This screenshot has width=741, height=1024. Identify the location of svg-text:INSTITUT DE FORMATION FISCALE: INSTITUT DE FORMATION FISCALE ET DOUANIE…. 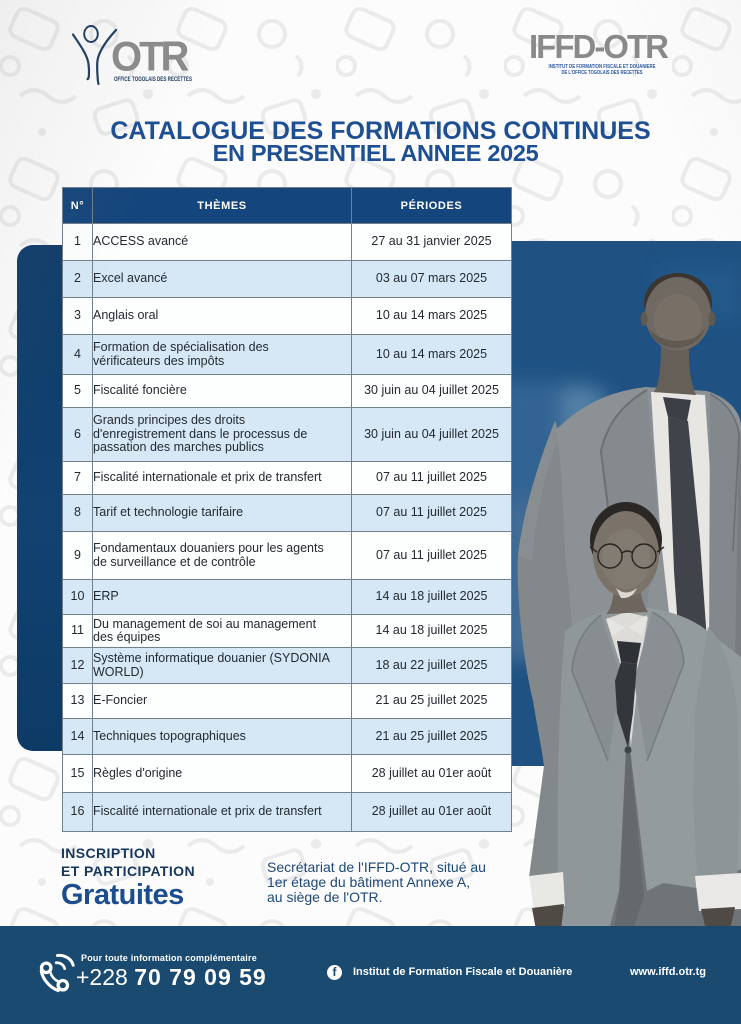
(602, 67).